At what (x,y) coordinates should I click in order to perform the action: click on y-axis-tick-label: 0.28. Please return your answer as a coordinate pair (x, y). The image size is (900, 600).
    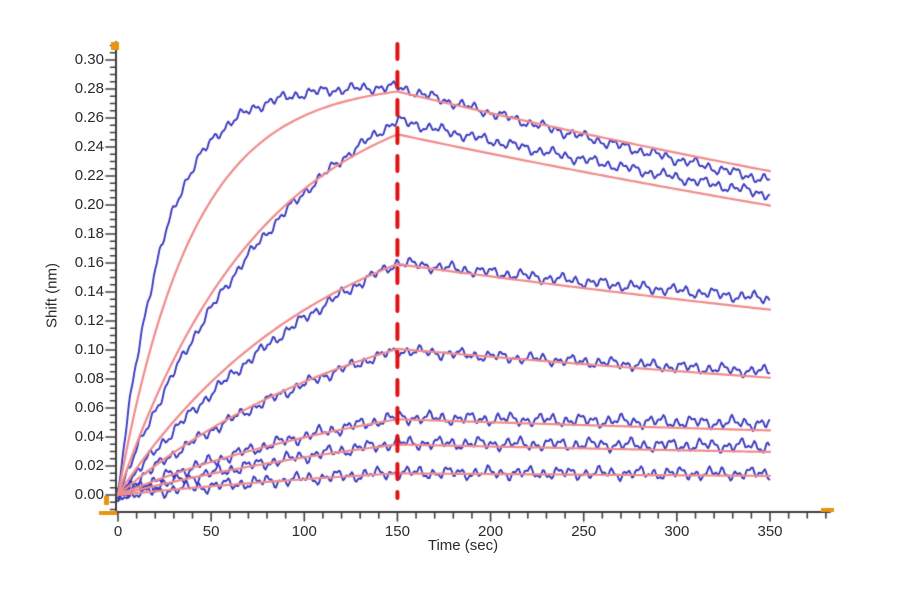
    Looking at the image, I should click on (89, 88).